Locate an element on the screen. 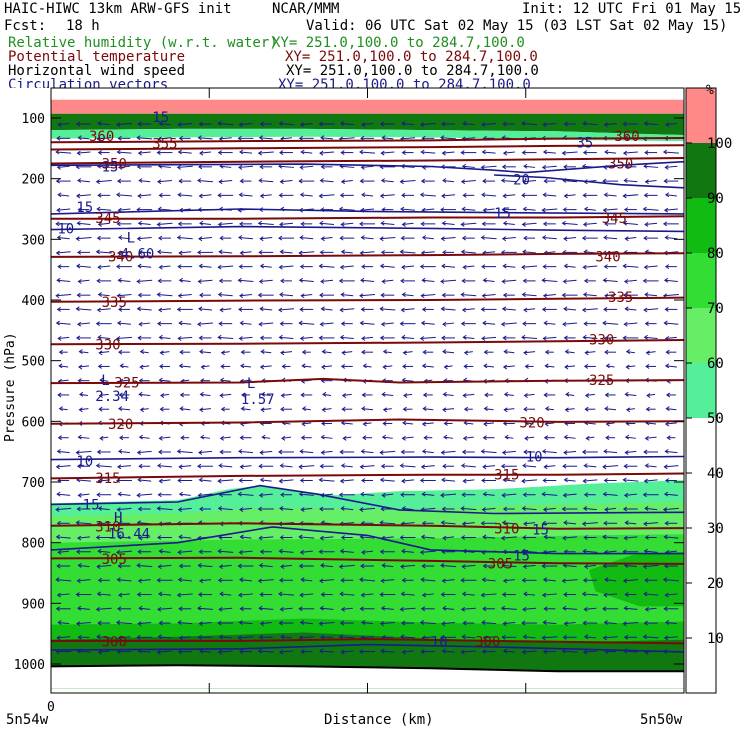  colorbar-tick-label: 10 is located at coordinates (715, 639).